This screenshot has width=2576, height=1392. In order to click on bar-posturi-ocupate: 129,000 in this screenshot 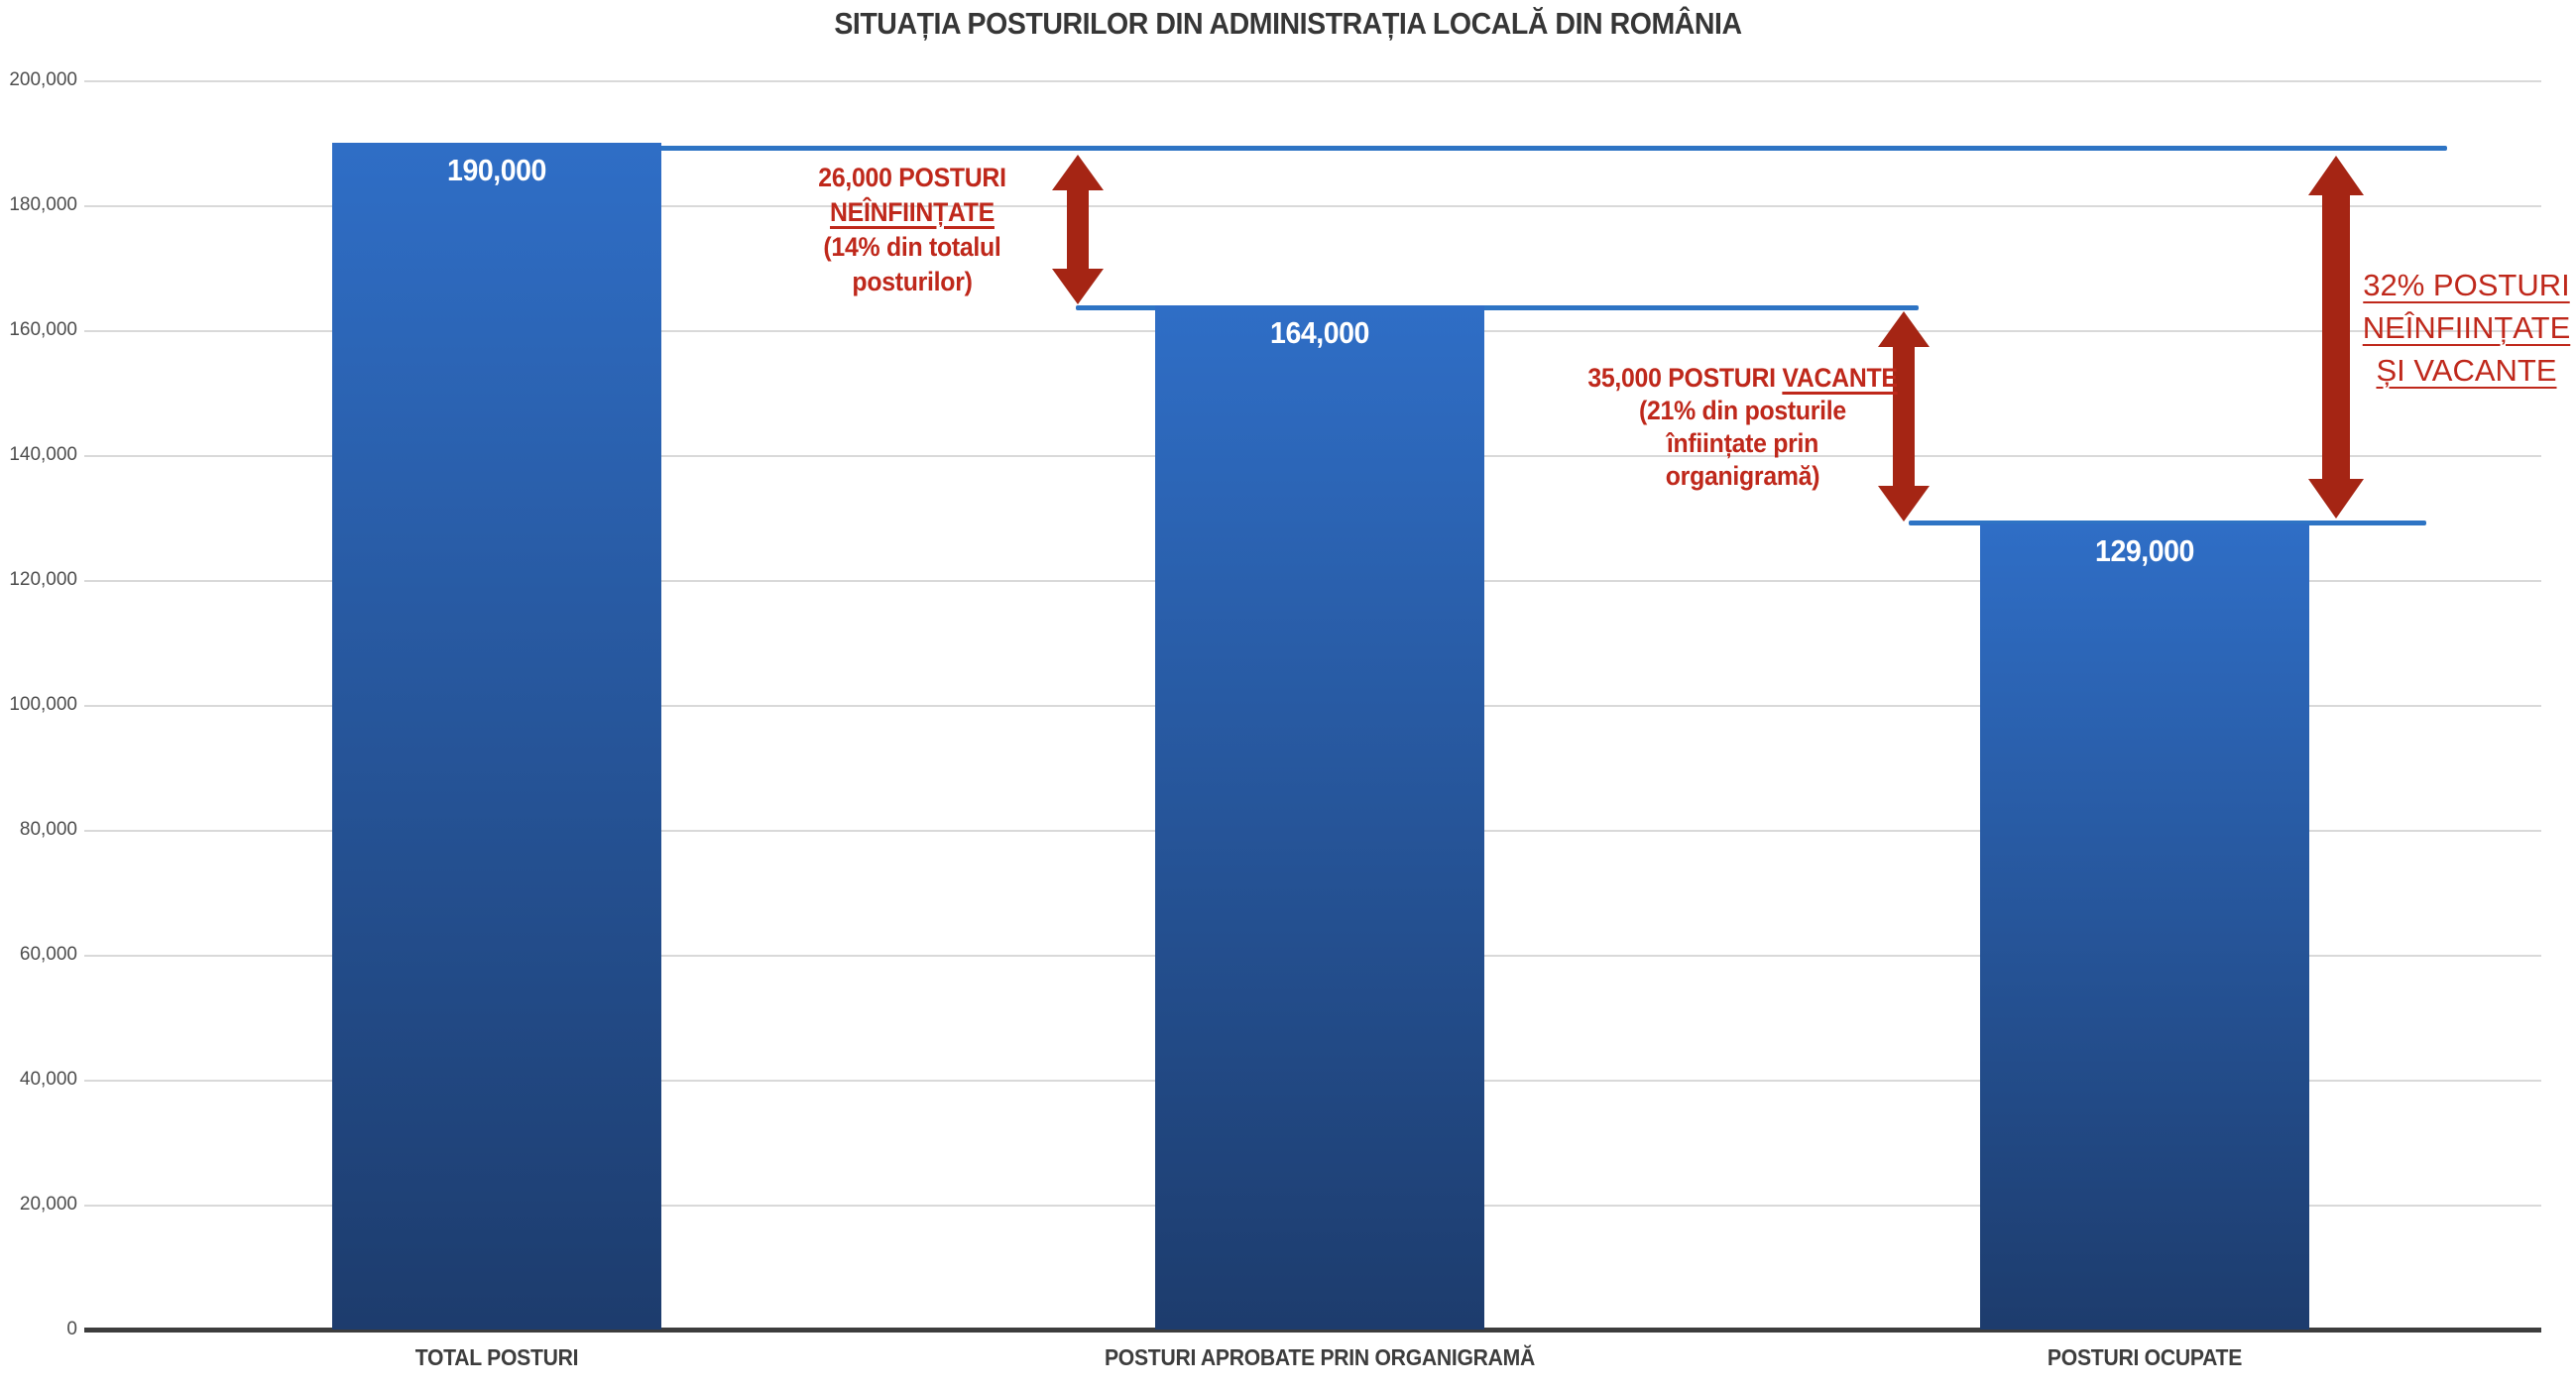, I will do `click(2144, 926)`.